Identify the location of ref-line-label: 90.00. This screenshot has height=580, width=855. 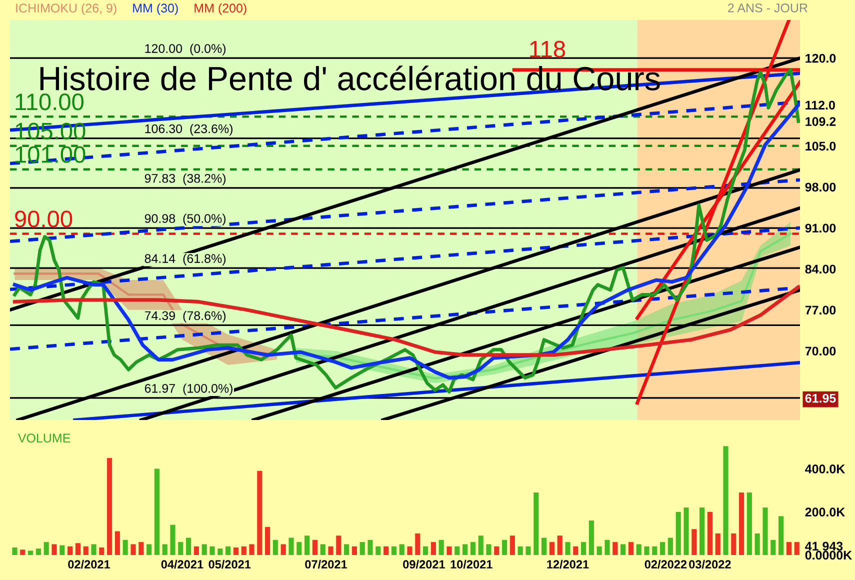
(43, 219).